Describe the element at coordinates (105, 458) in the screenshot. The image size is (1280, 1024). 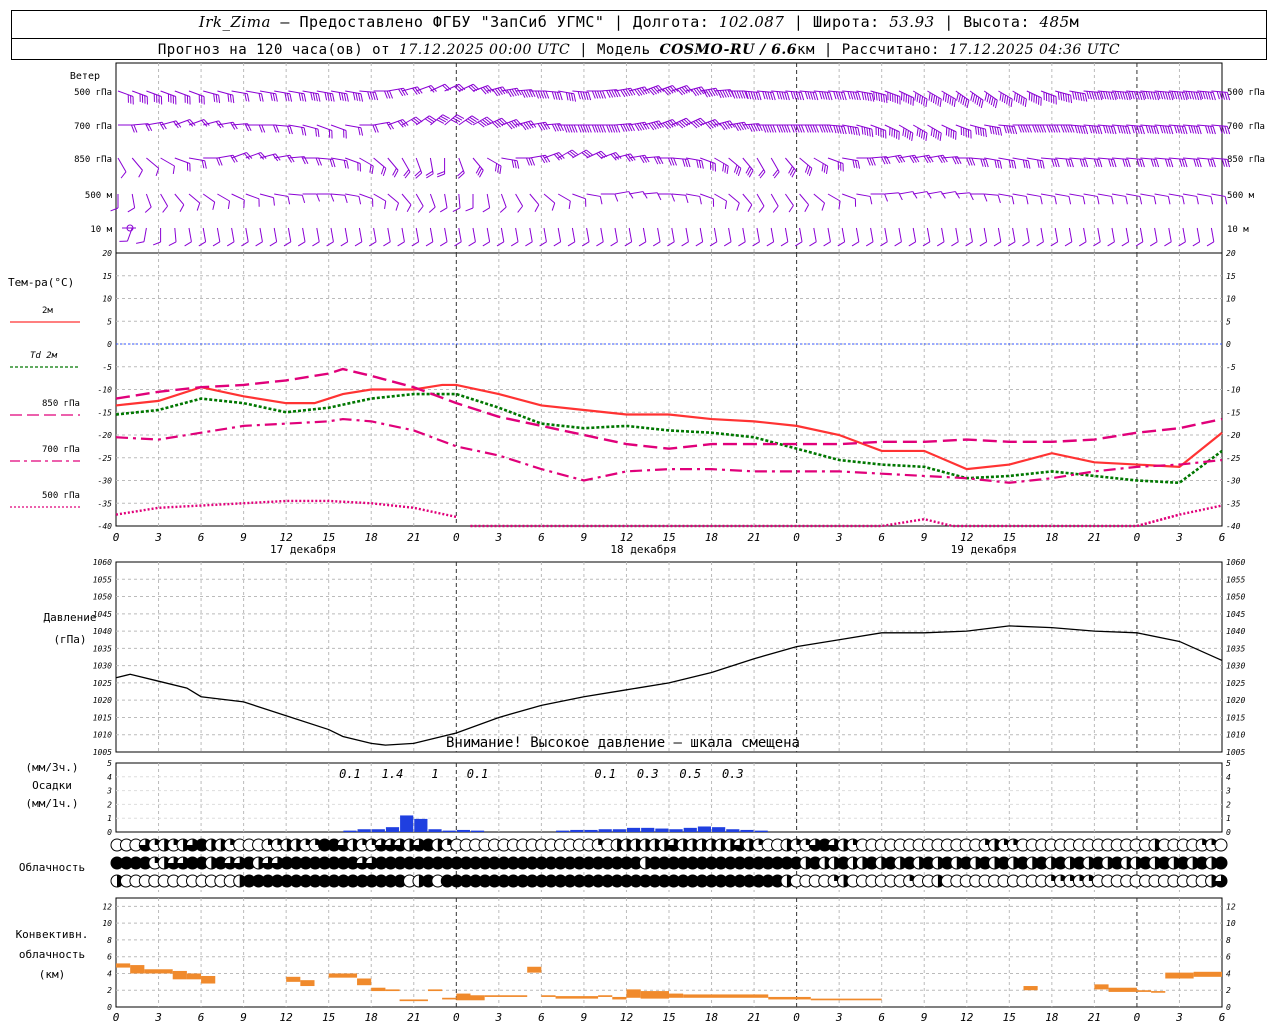
I see `temp-ytick-left: -25` at that location.